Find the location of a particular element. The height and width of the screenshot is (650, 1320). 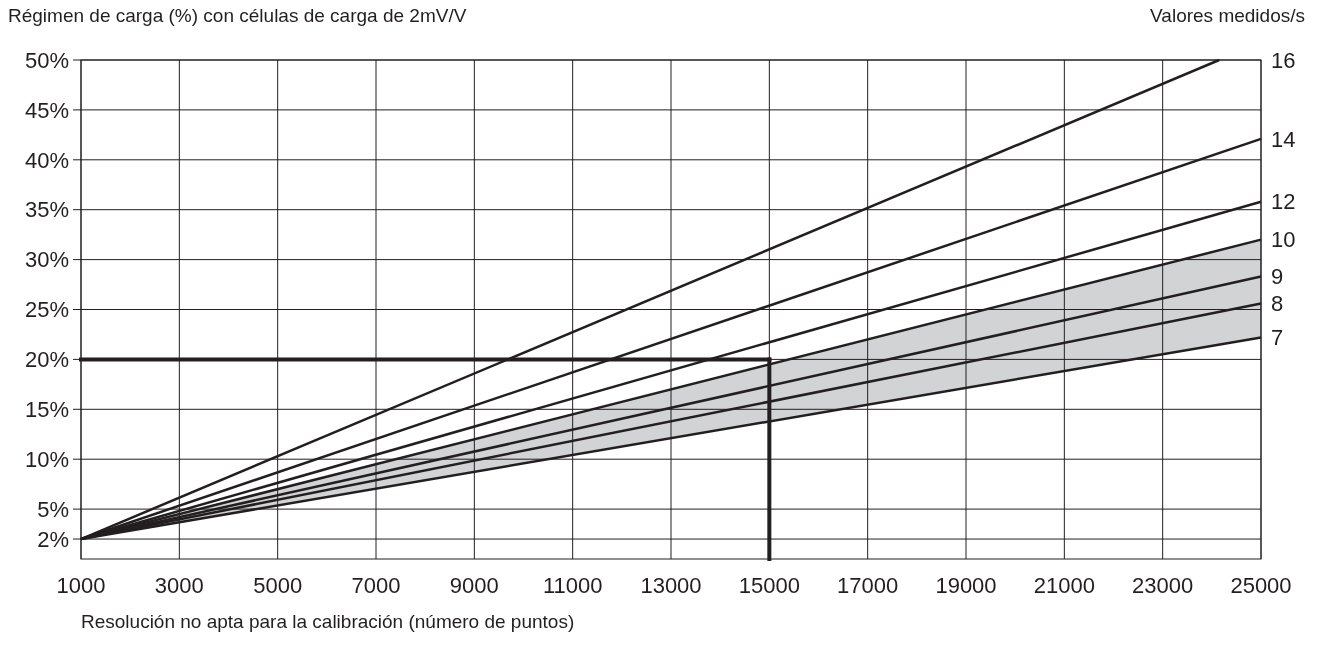

text: 16 is located at coordinates (1283, 60).